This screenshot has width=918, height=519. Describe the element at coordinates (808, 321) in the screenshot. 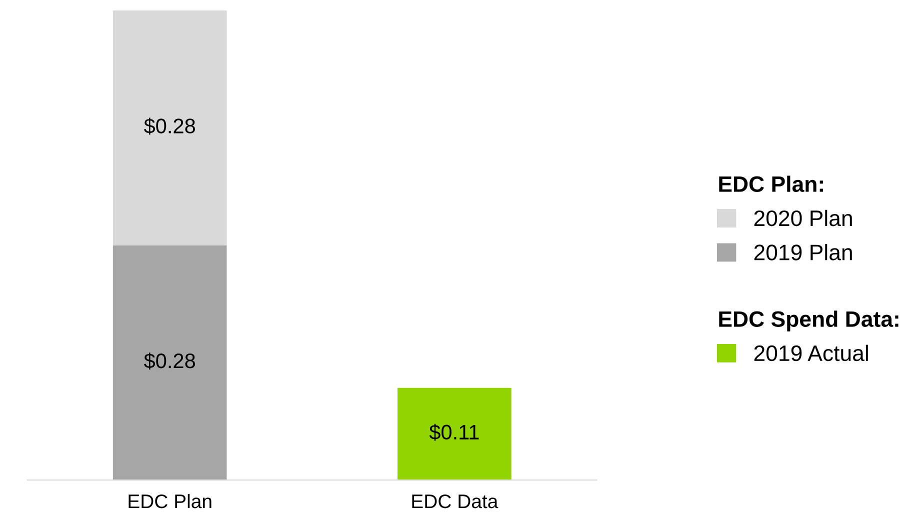

I see `text: EDC Spend Data:` at that location.